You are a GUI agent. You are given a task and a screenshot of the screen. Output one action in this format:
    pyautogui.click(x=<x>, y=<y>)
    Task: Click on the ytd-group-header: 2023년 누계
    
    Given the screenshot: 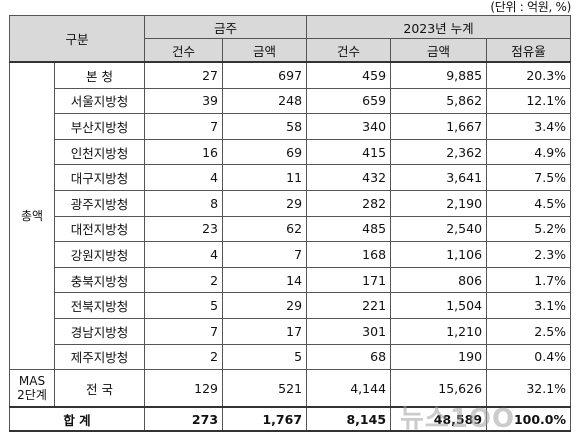 What is the action you would take?
    pyautogui.click(x=439, y=27)
    